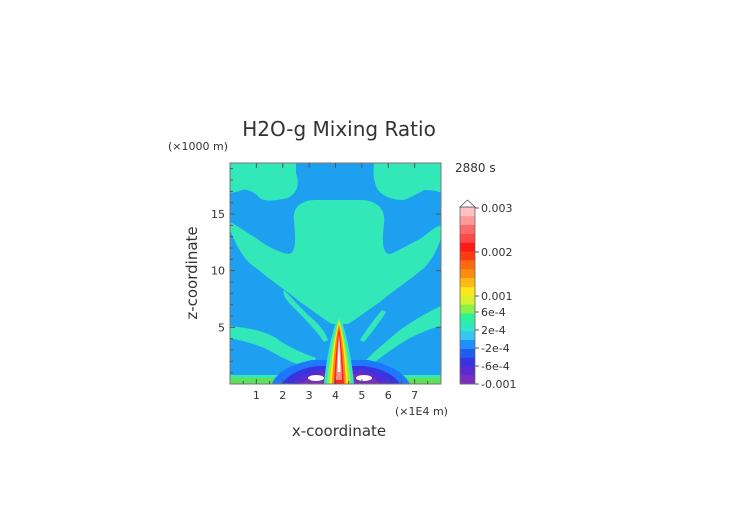 This screenshot has height=532, width=752. I want to click on y-axis-label: z-coordinate, so click(192, 272).